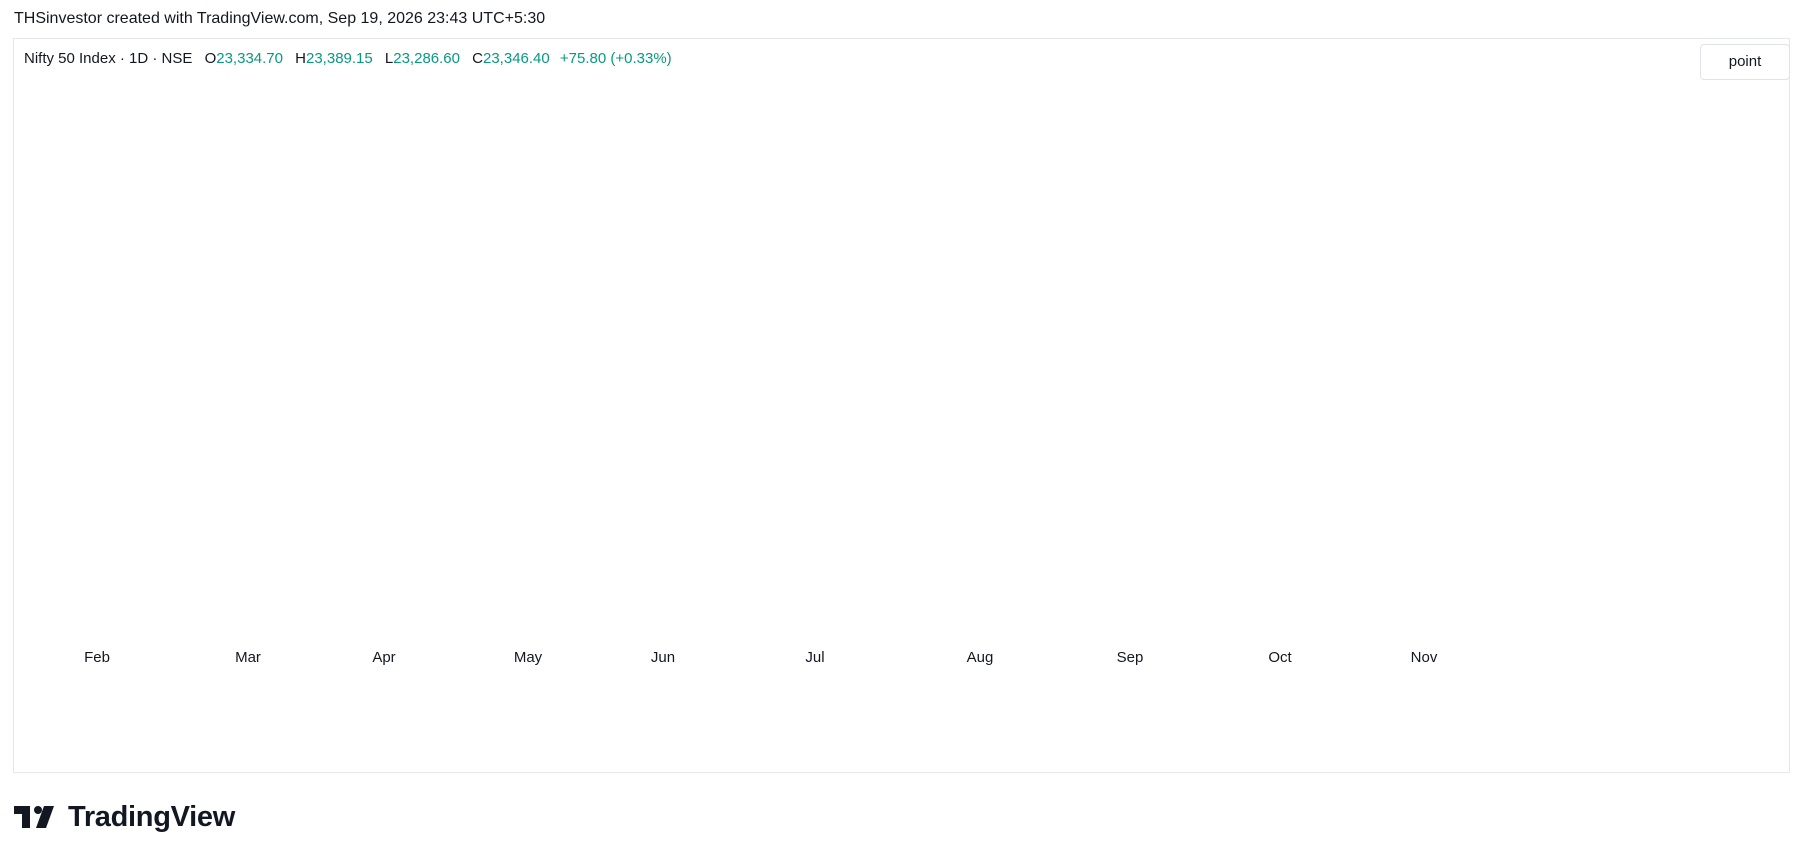 This screenshot has width=1805, height=858. Describe the element at coordinates (761, 657) in the screenshot. I see `time-axis: Feb Mar Apr May Jun Jul Aug Sep Oct Nov` at that location.